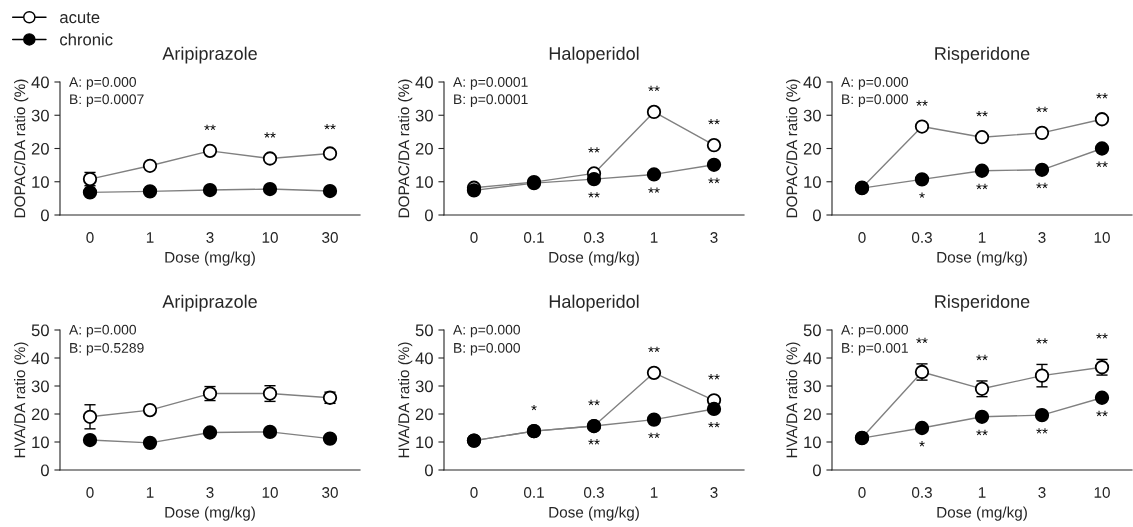  What do you see at coordinates (982, 55) in the screenshot?
I see `chart-title: Risperidone` at bounding box center [982, 55].